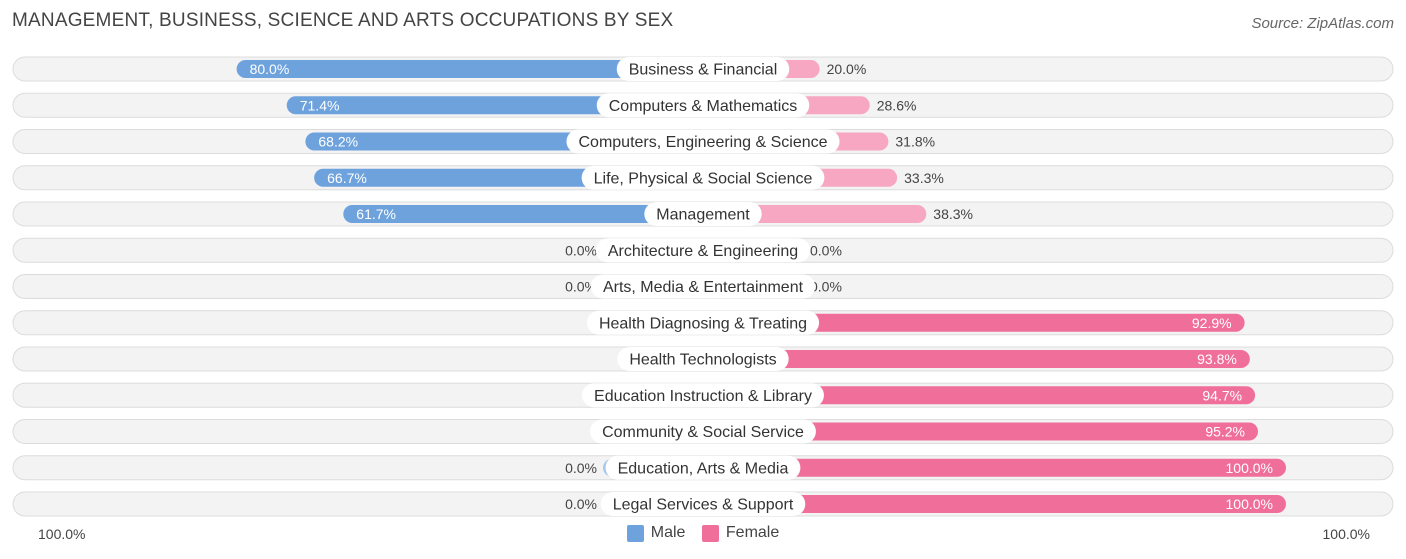 This screenshot has height=559, width=1406. Describe the element at coordinates (847, 69) in the screenshot. I see `value-label-female: 20.0%` at that location.